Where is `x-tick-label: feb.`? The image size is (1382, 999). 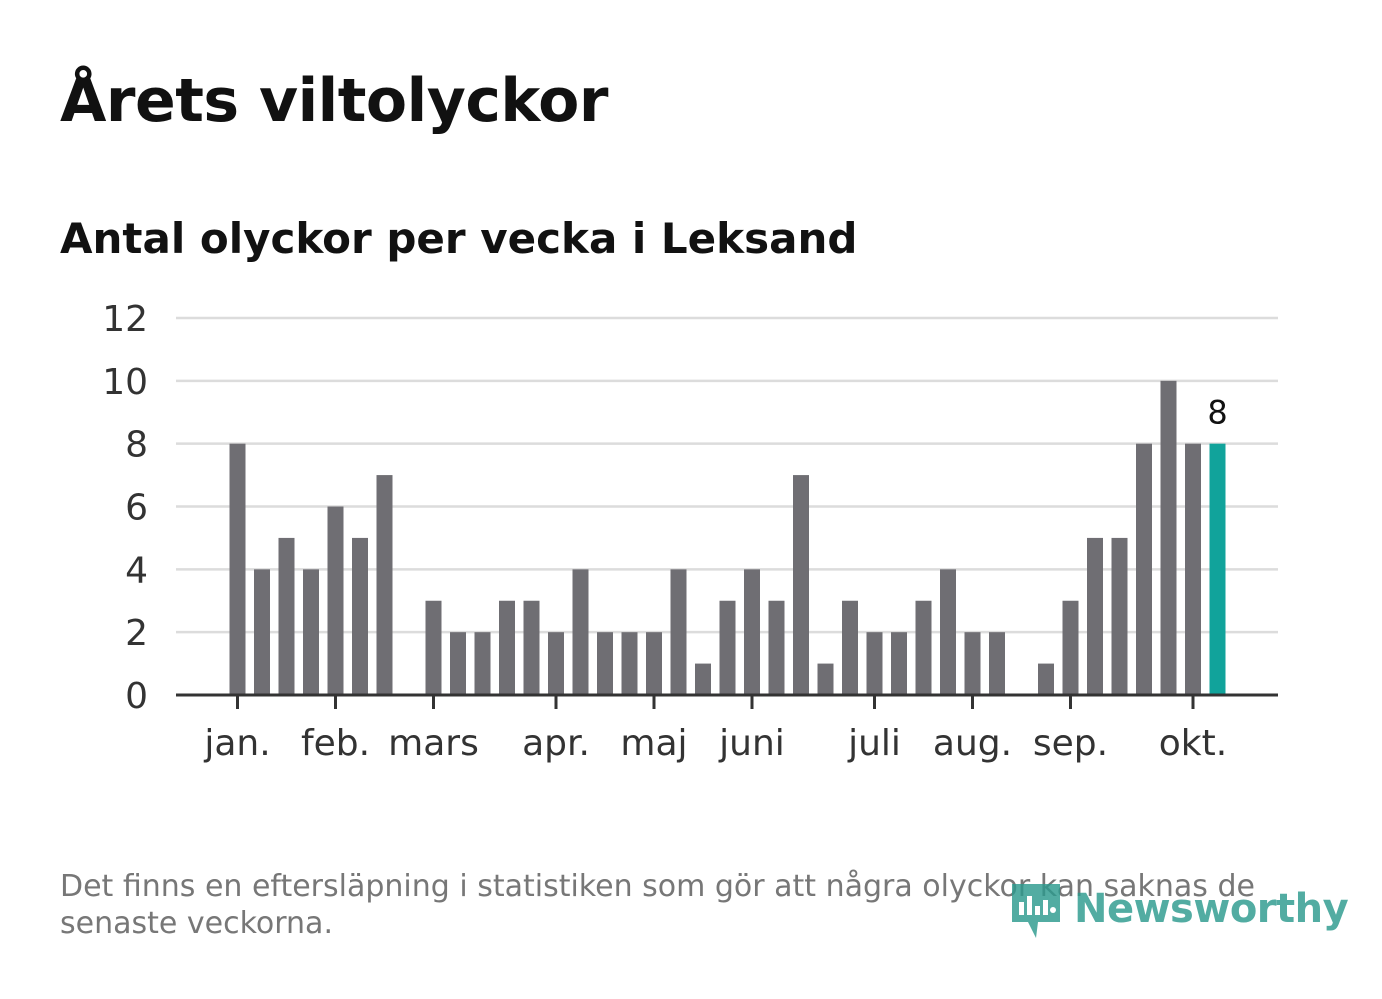
x-tick-label: feb. is located at coordinates (335, 743).